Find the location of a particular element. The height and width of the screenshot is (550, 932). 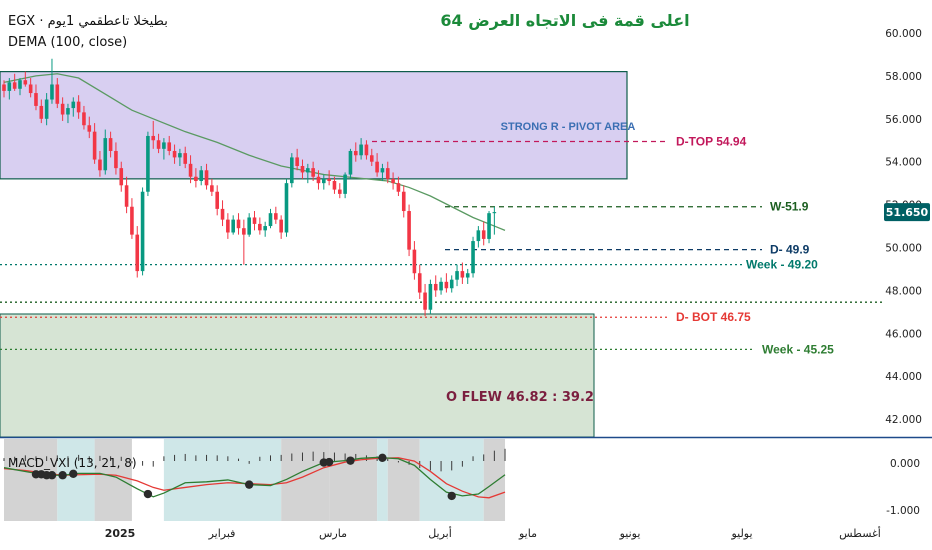

macd-main-line is located at coordinates (254, 477).